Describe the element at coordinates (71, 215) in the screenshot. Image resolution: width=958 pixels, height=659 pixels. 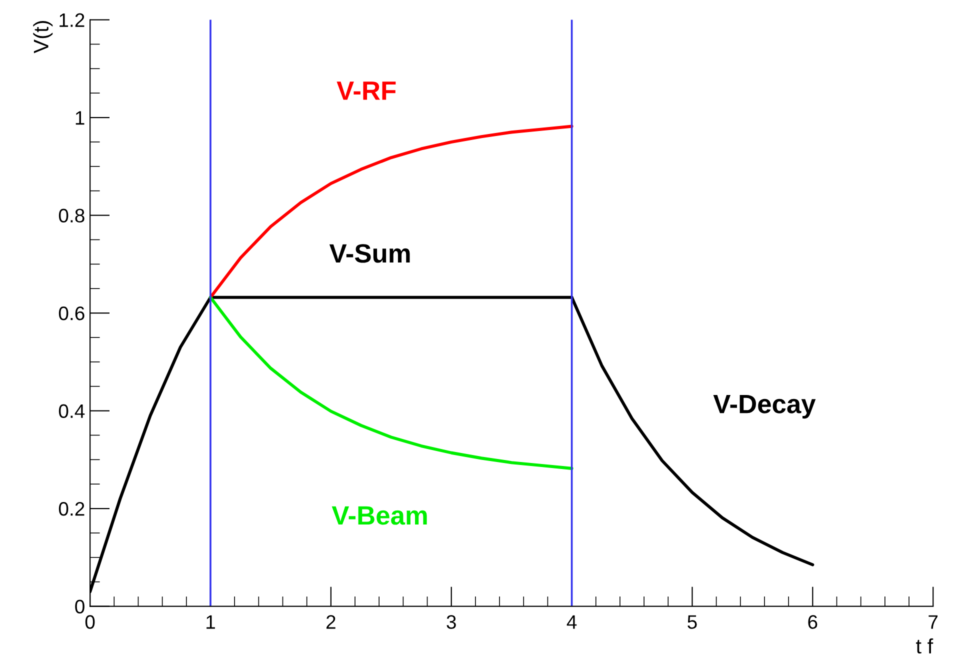
I see `y-tick-label: 0.8` at that location.